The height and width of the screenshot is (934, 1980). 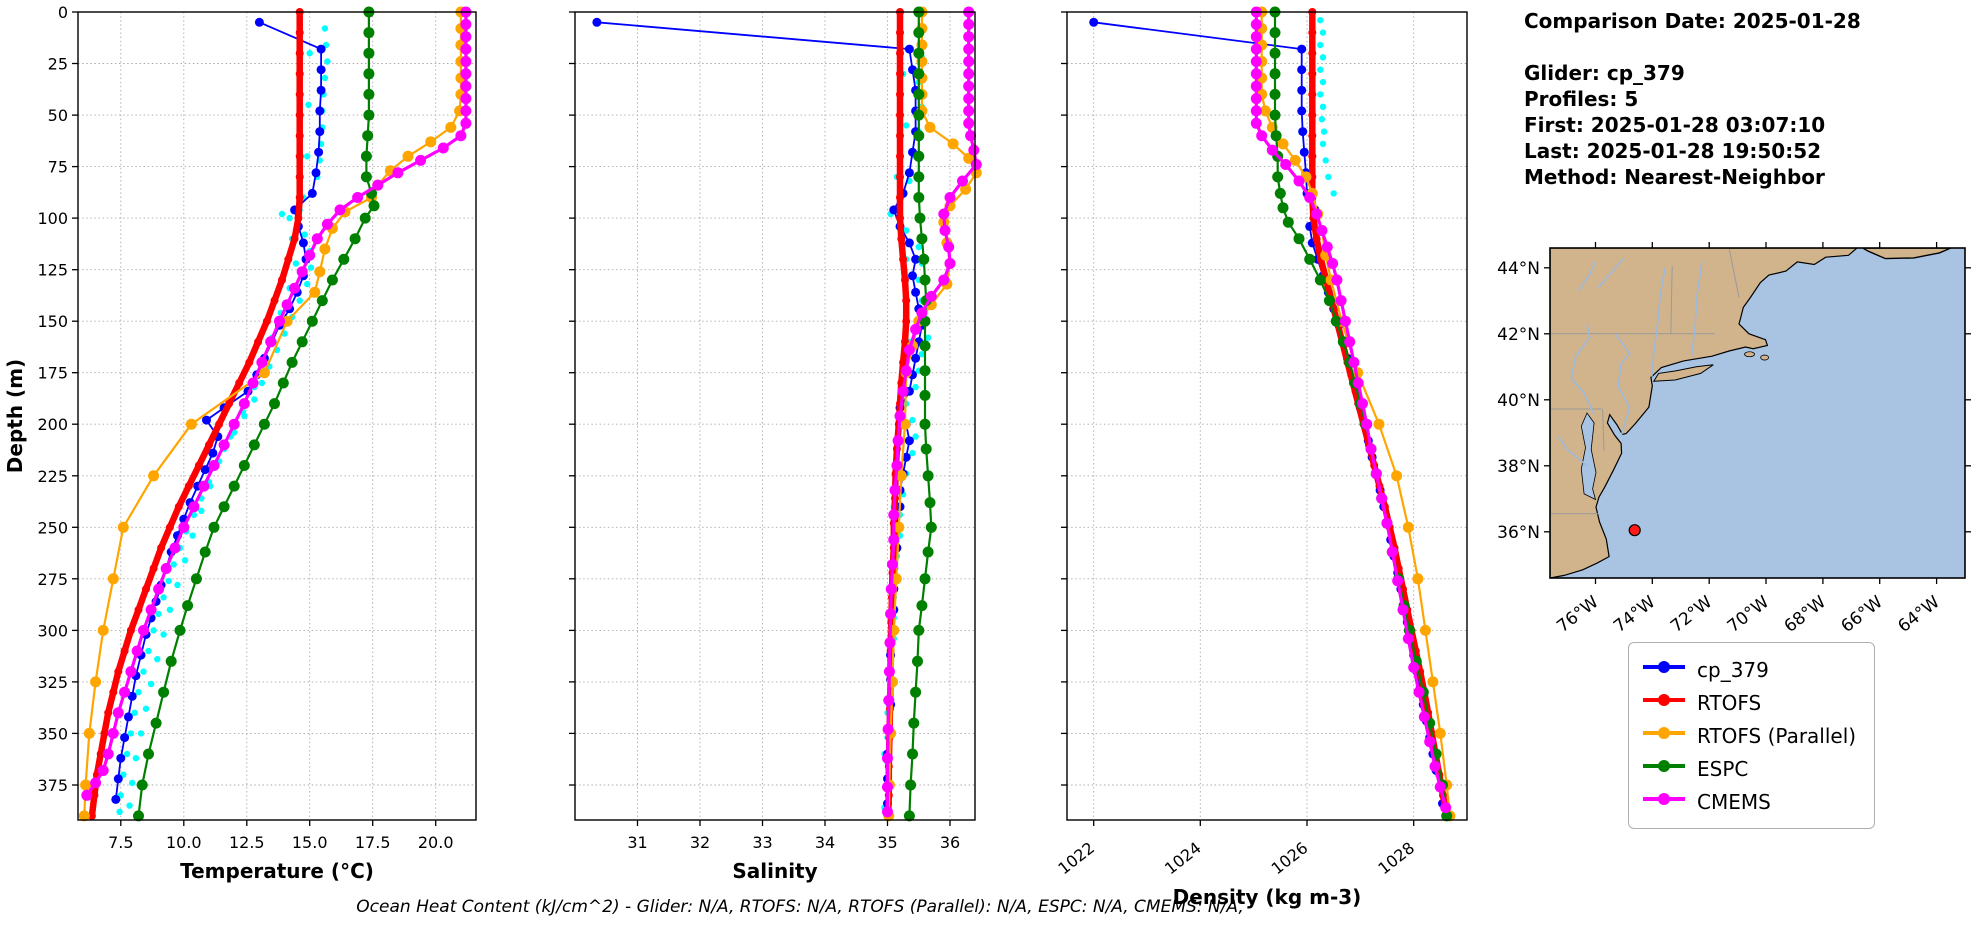 What do you see at coordinates (1634, 530) in the screenshot?
I see `glider-location-marker` at bounding box center [1634, 530].